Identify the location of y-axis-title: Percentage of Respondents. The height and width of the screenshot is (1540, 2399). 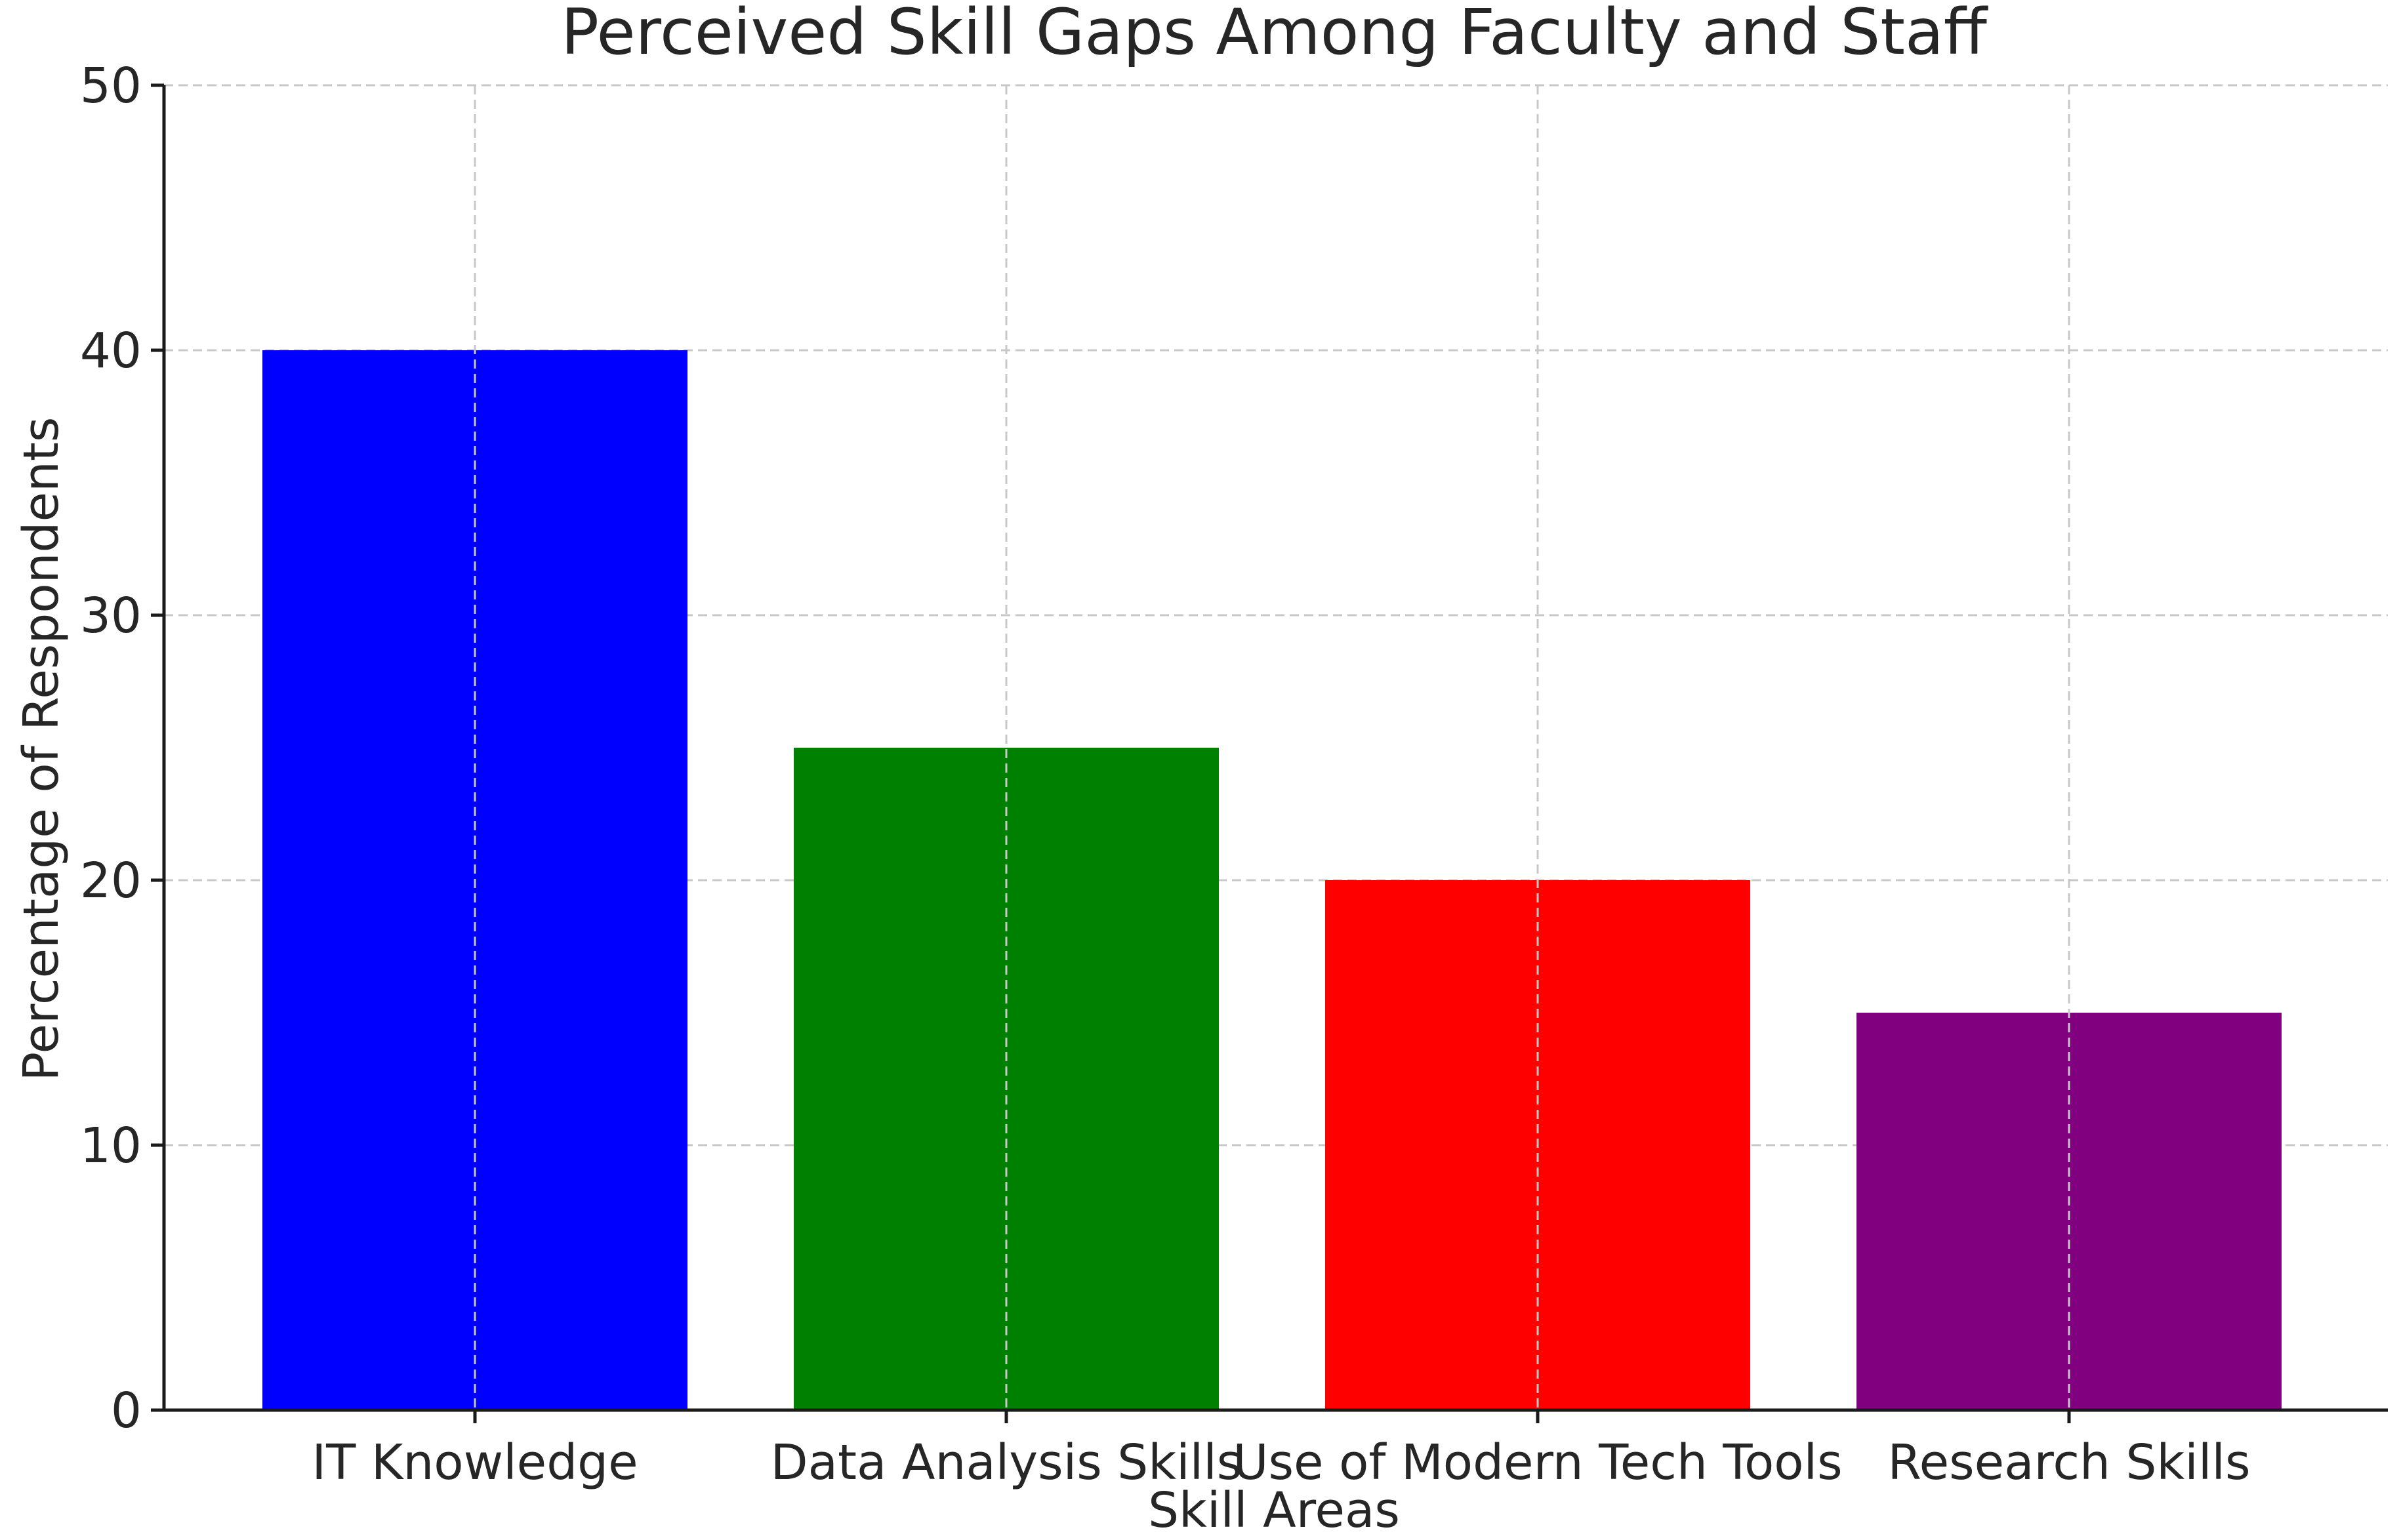
(41, 749).